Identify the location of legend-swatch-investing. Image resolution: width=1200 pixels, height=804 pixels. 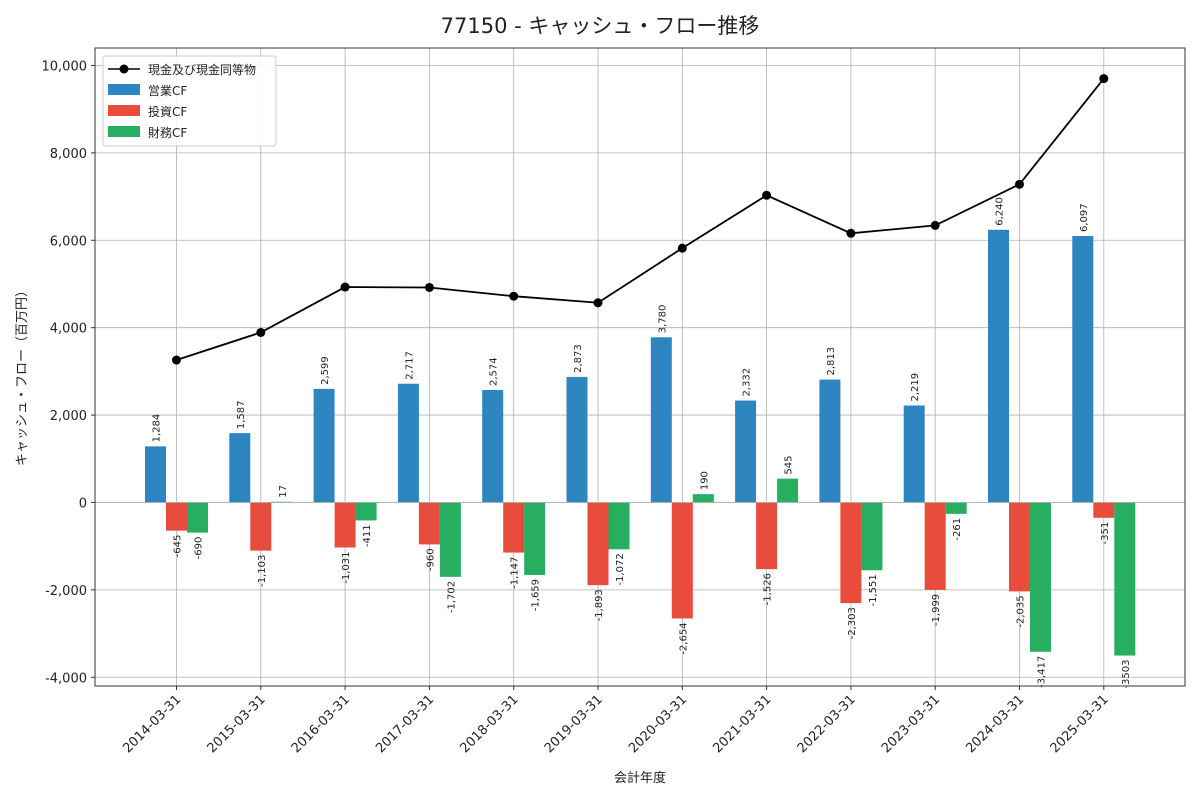
(124, 110).